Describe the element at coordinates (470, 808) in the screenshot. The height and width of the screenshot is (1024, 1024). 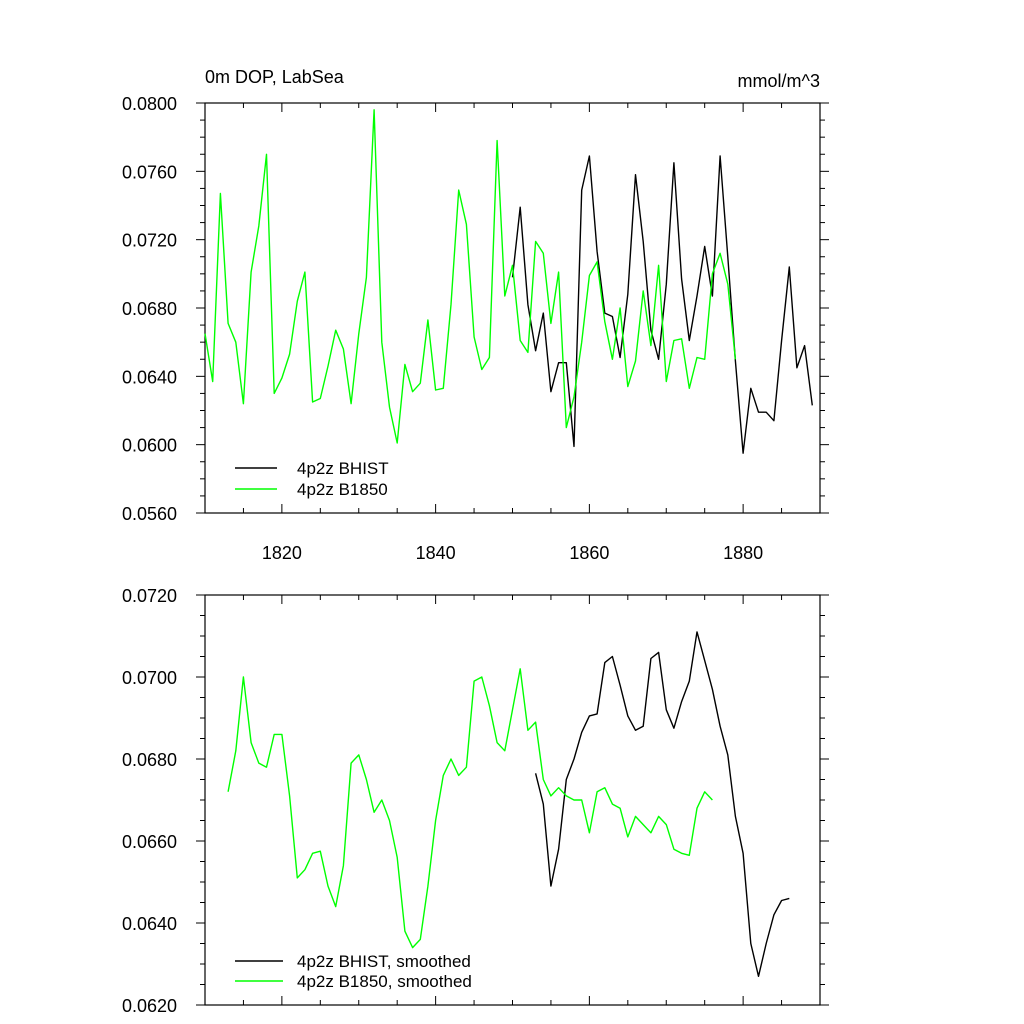
I see `series-line-4p2z-b1850-smoothed` at that location.